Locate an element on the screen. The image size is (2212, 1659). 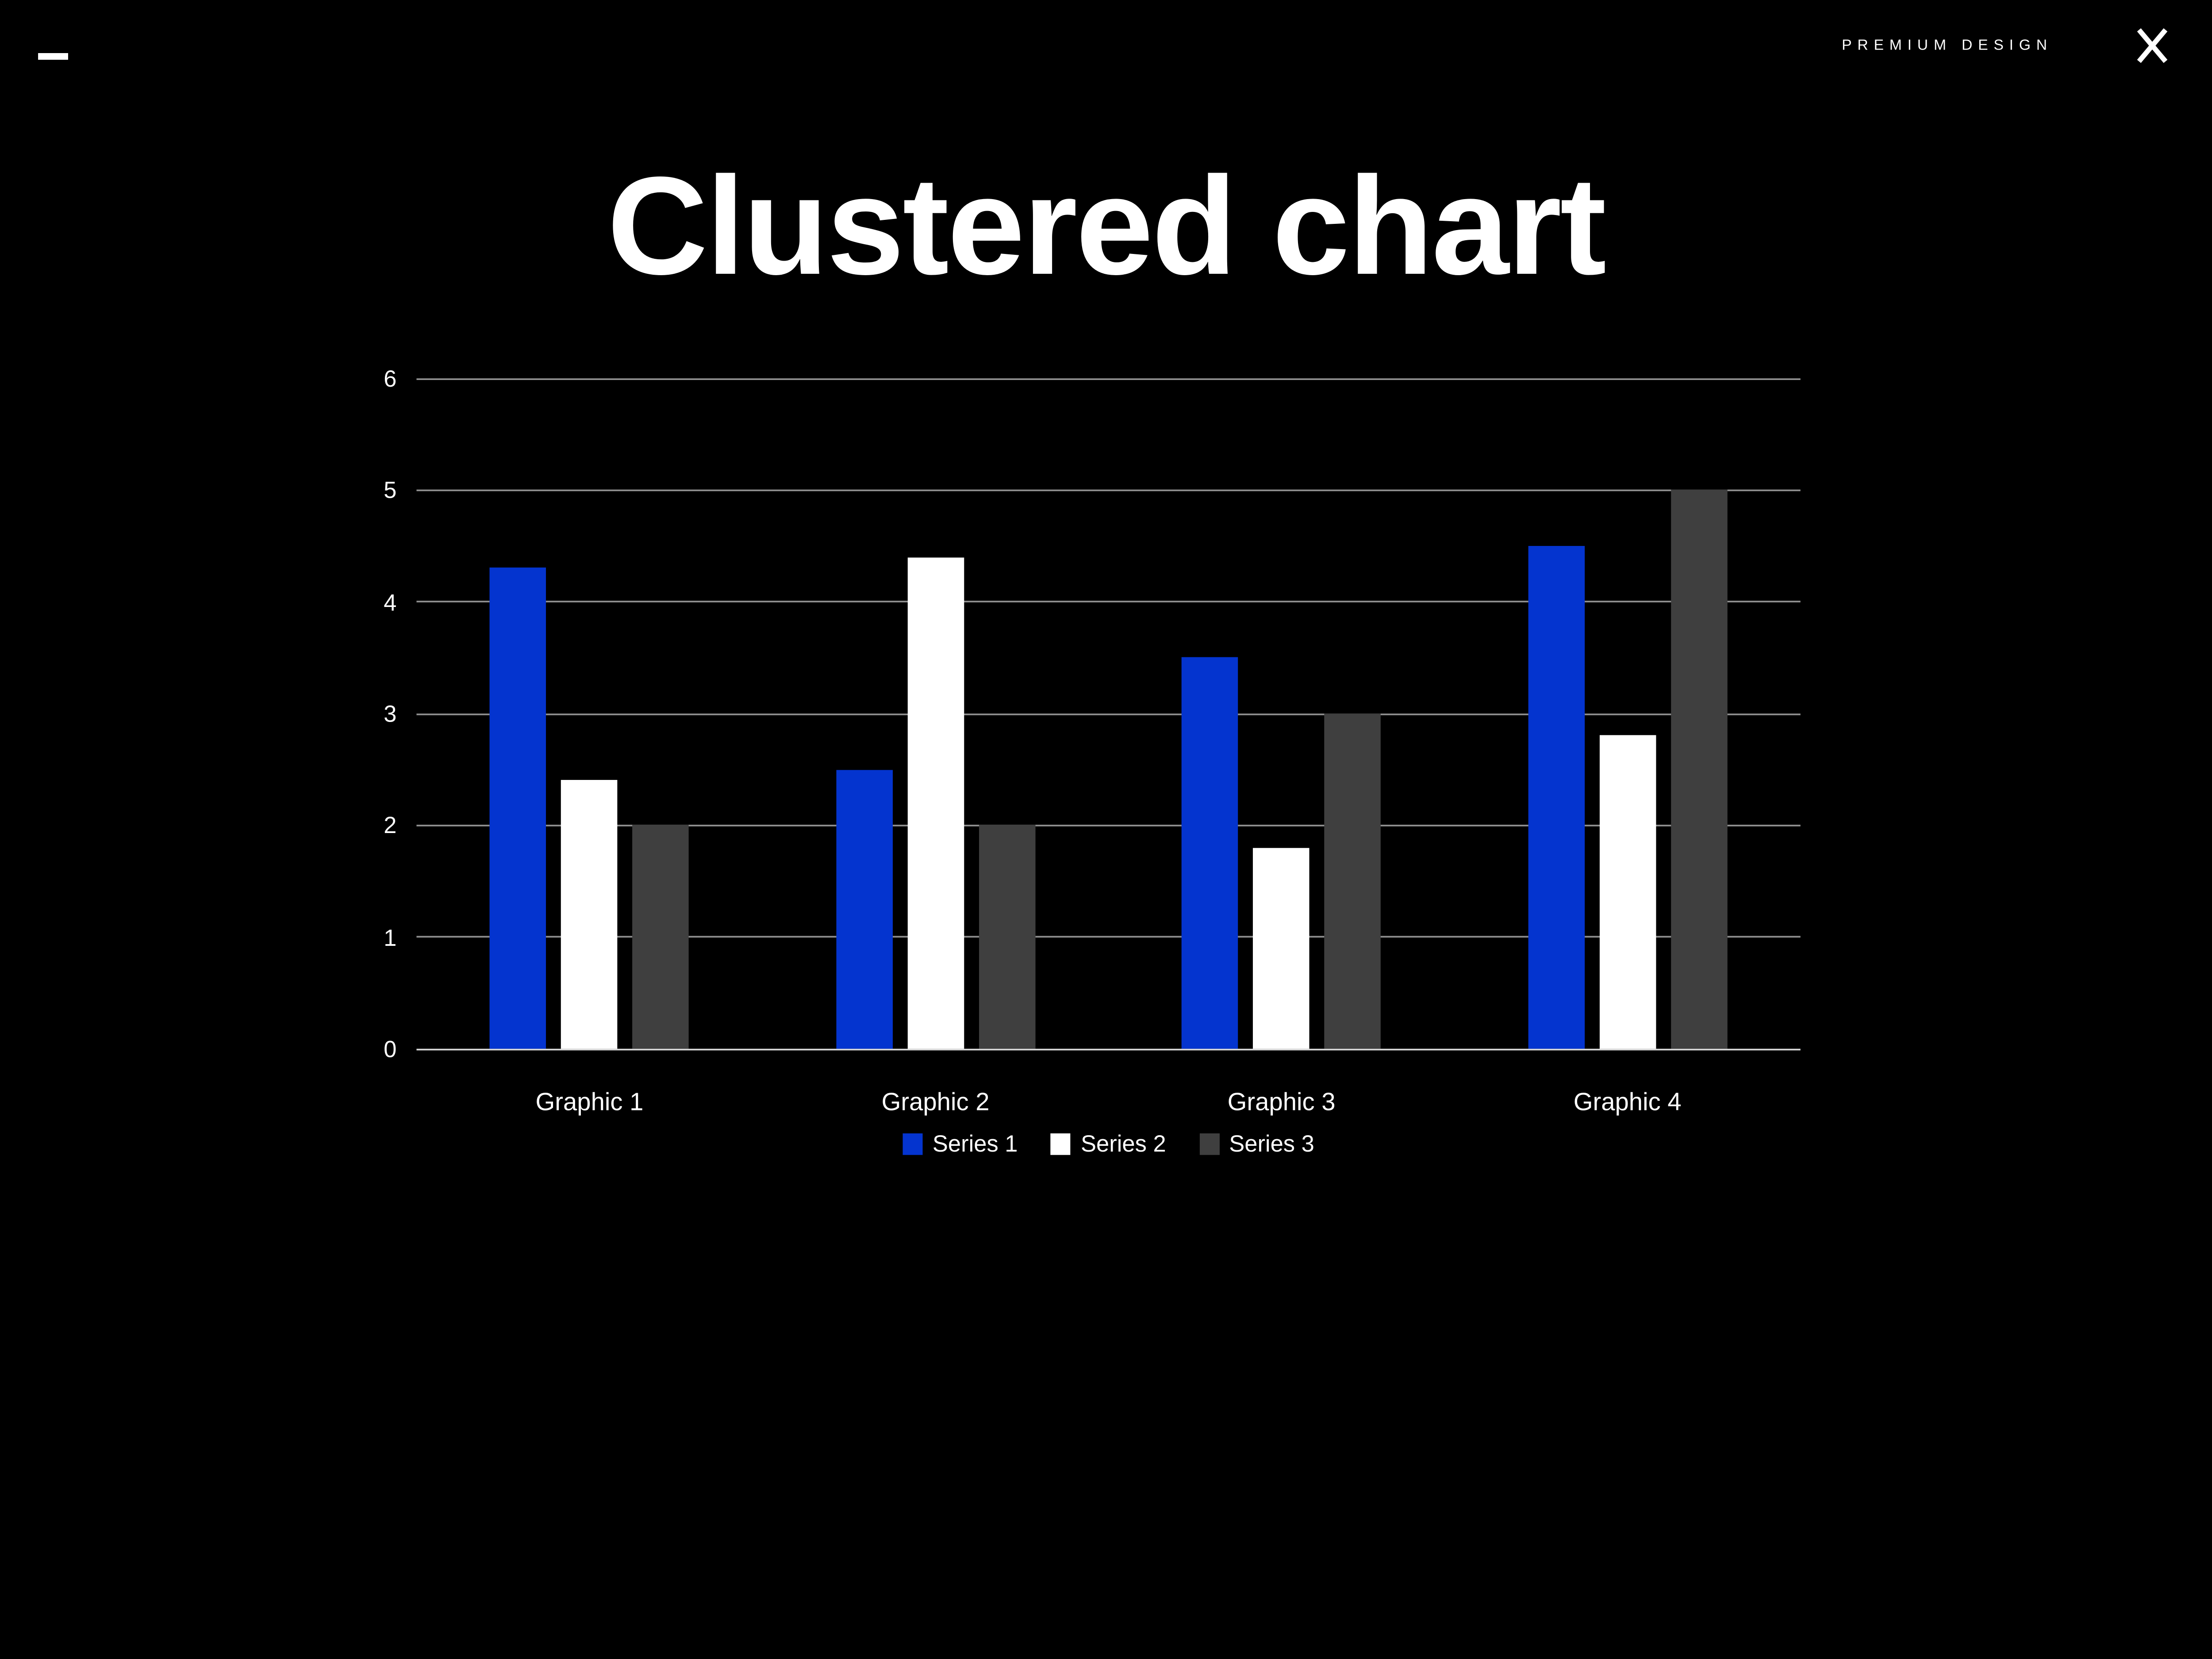
y-axis-tick-label-0: 0 is located at coordinates (391, 1049).